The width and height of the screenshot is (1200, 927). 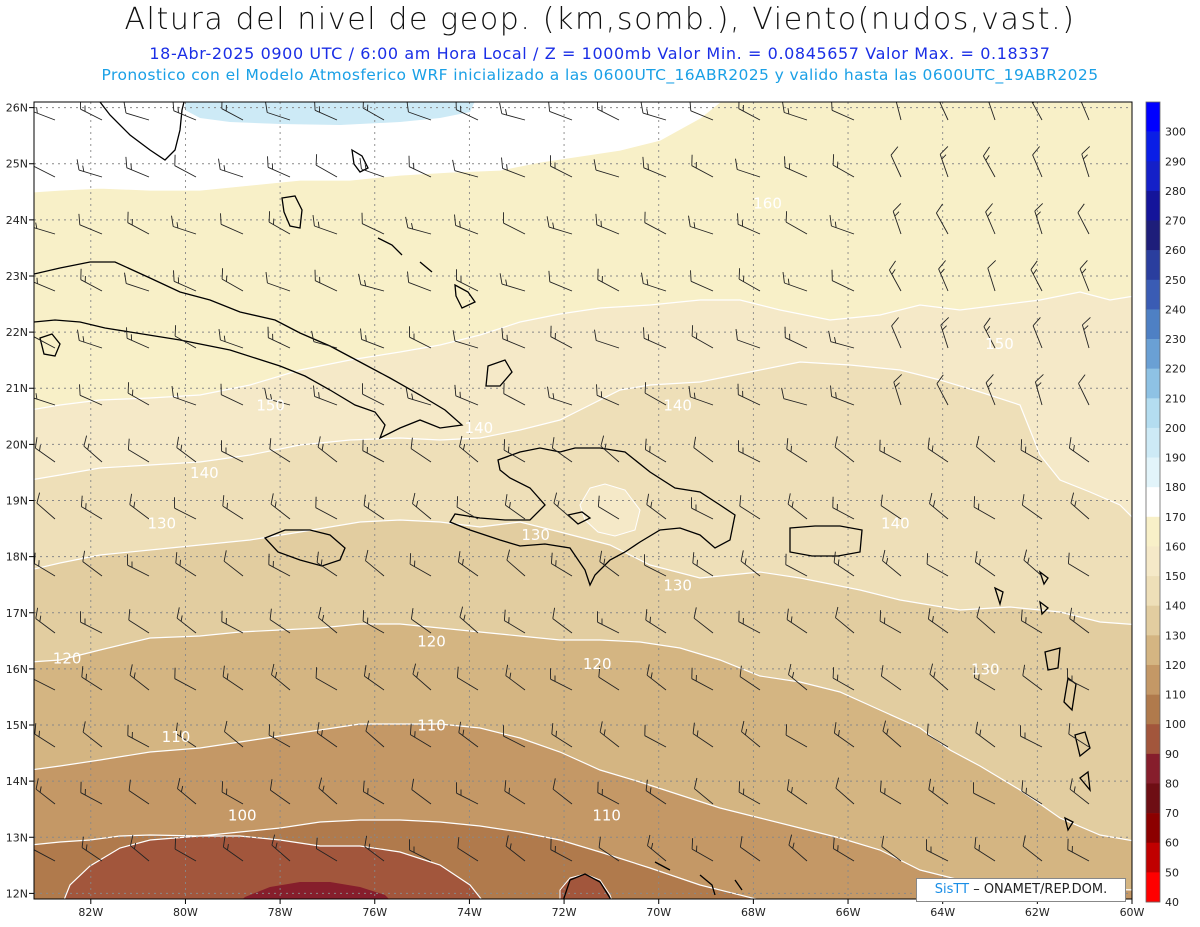 What do you see at coordinates (942, 912) in the screenshot?
I see `lon-label: 64W` at bounding box center [942, 912].